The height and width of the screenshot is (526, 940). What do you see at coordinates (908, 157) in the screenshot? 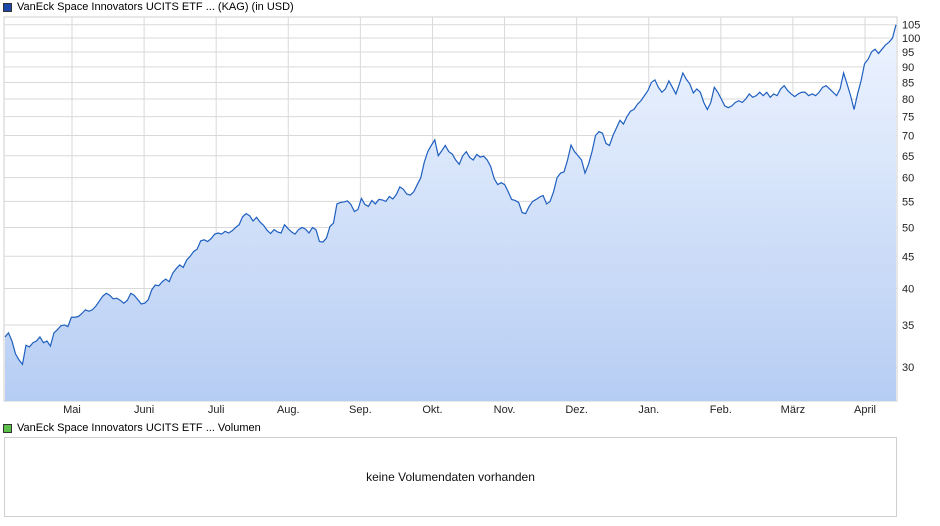
I see `y-tick-label: 65` at bounding box center [908, 157].